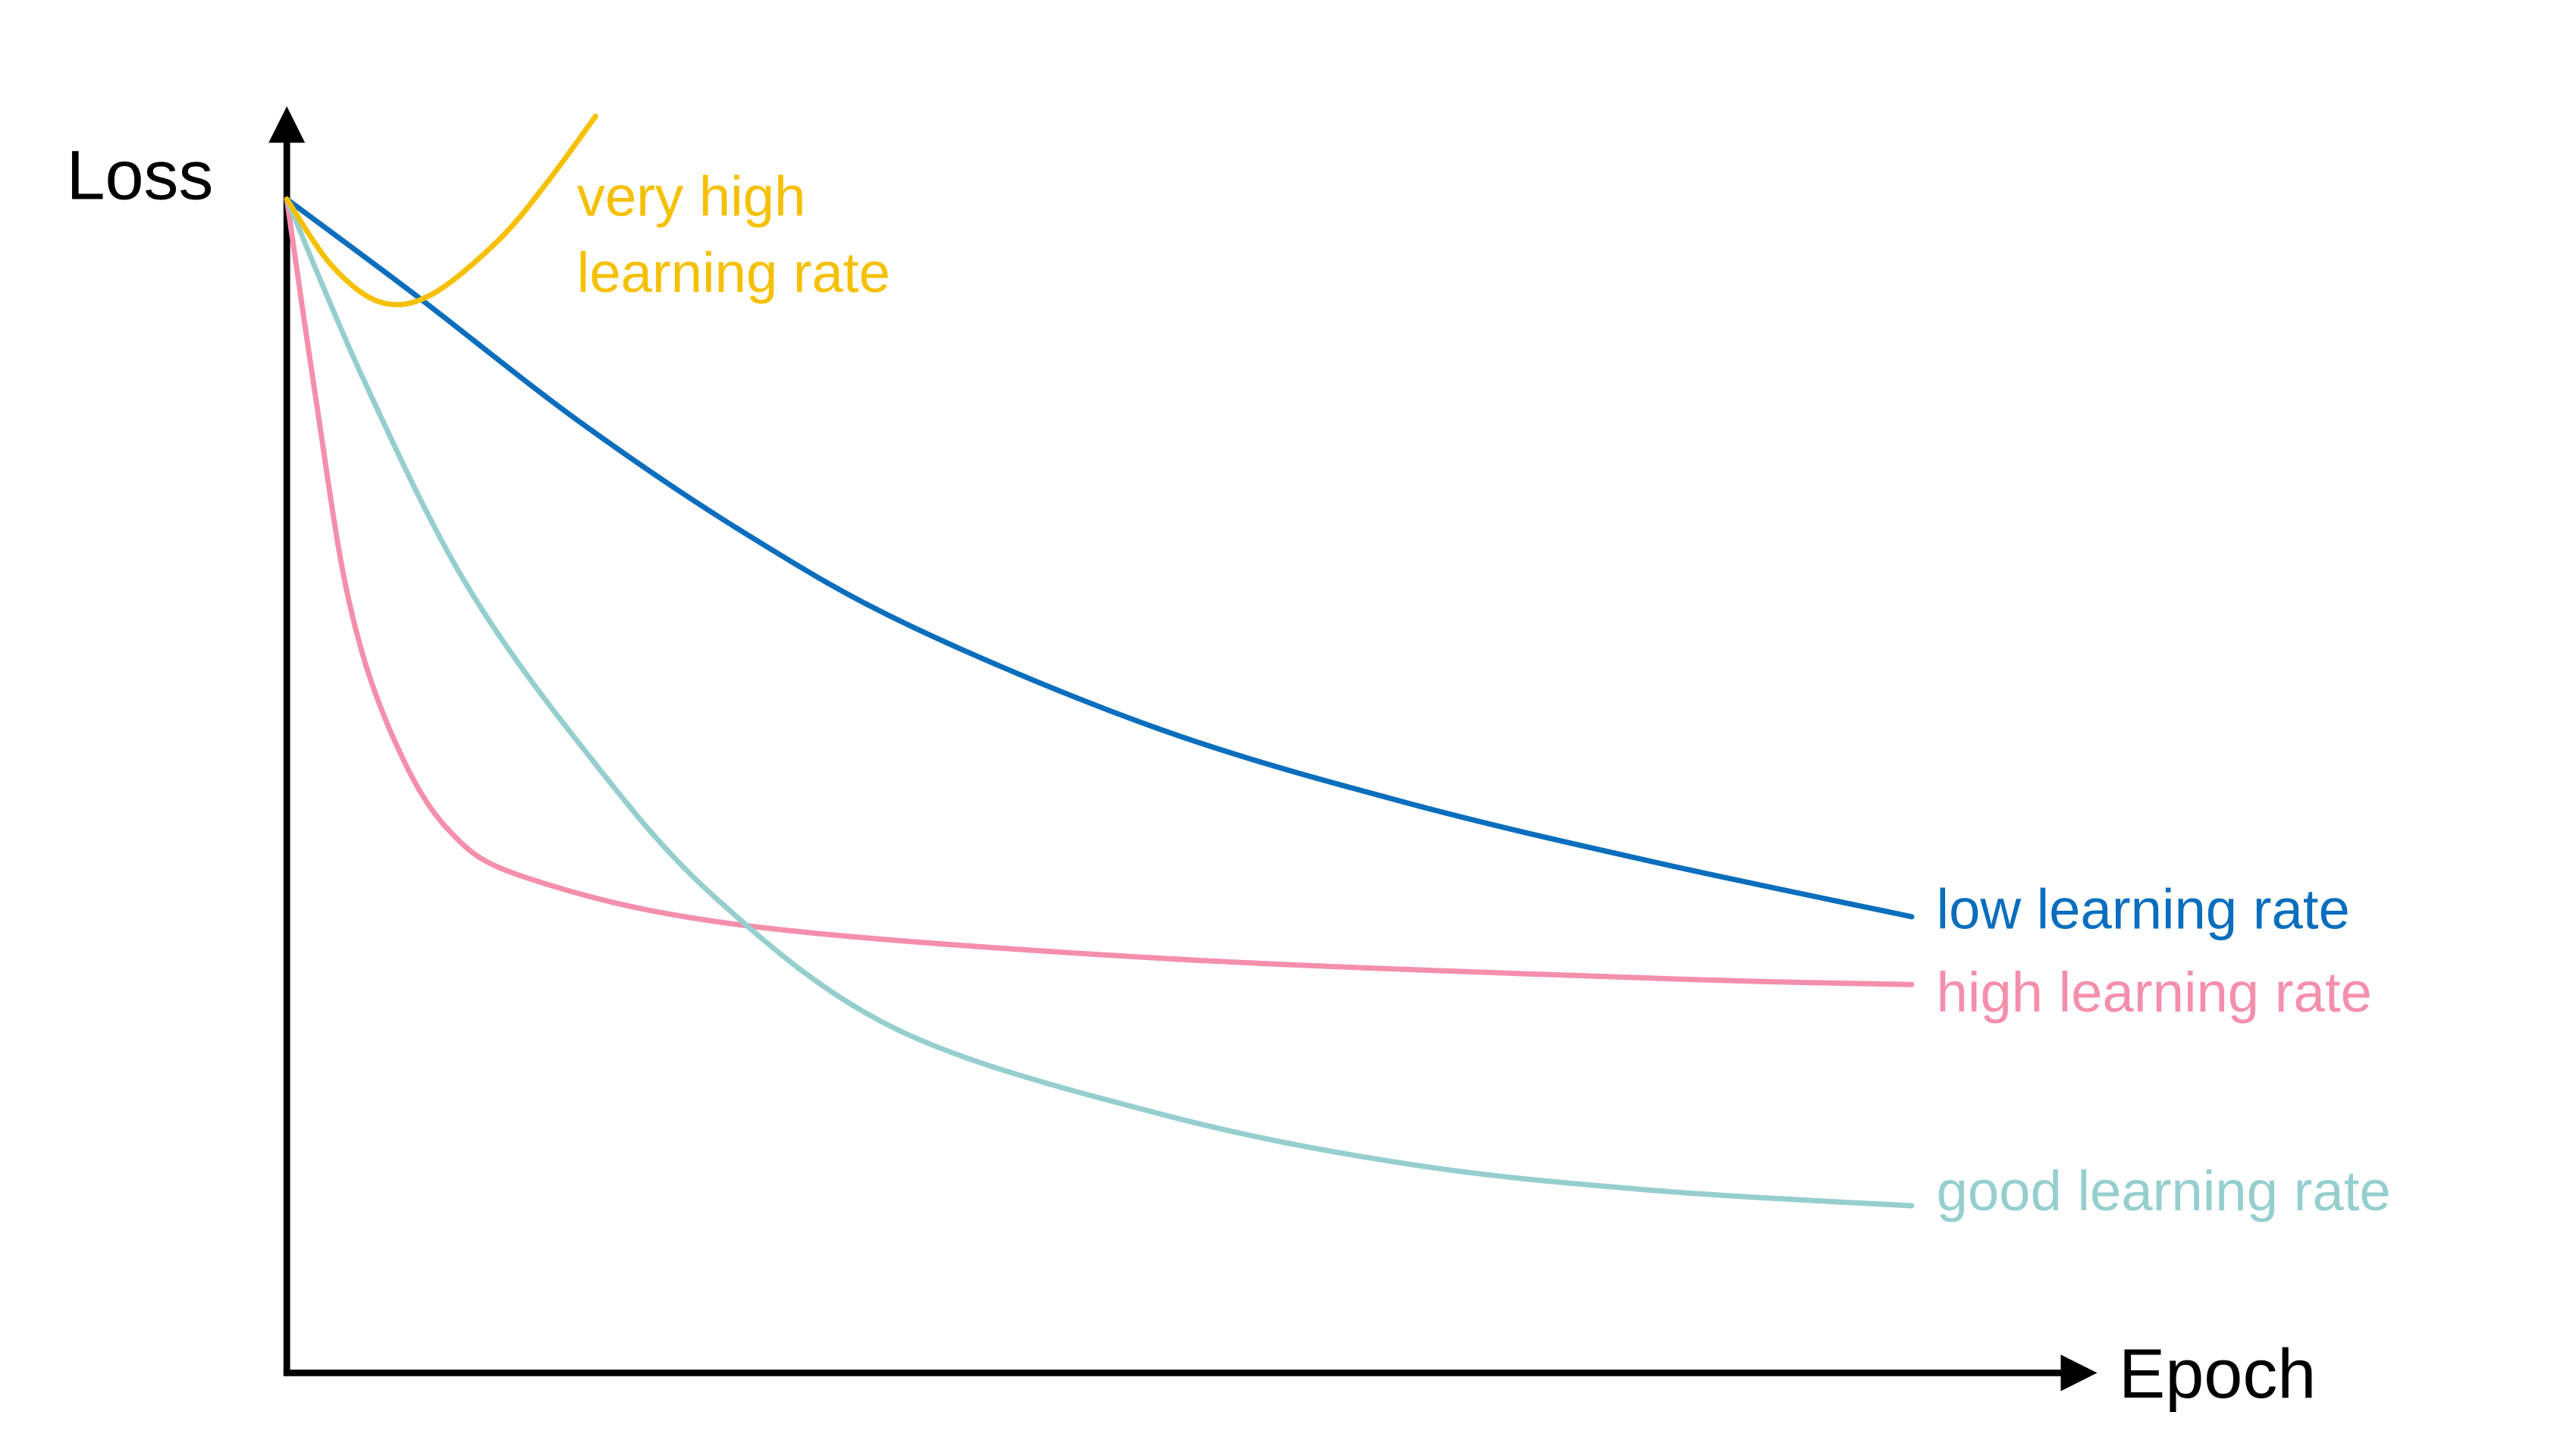 The width and height of the screenshot is (2573, 1456). I want to click on series-label: good learning rate, so click(2163, 1190).